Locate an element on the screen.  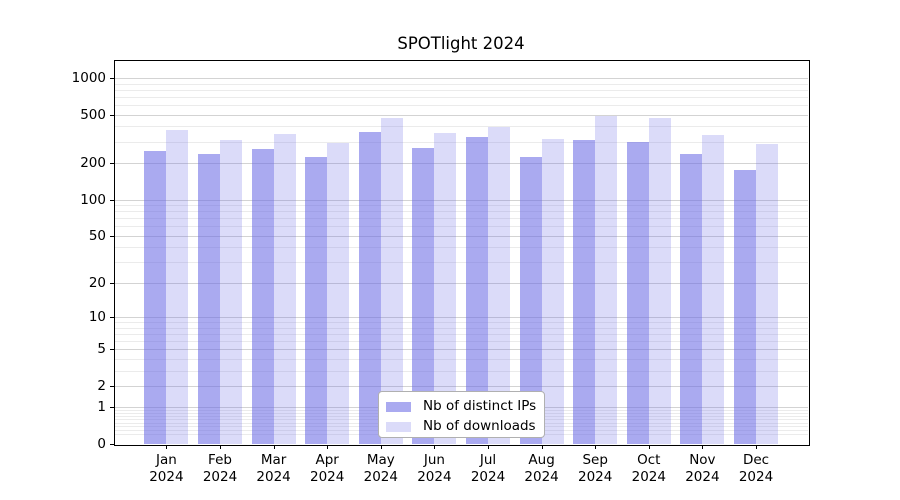
y-tick-label: 5 is located at coordinates (101, 349).